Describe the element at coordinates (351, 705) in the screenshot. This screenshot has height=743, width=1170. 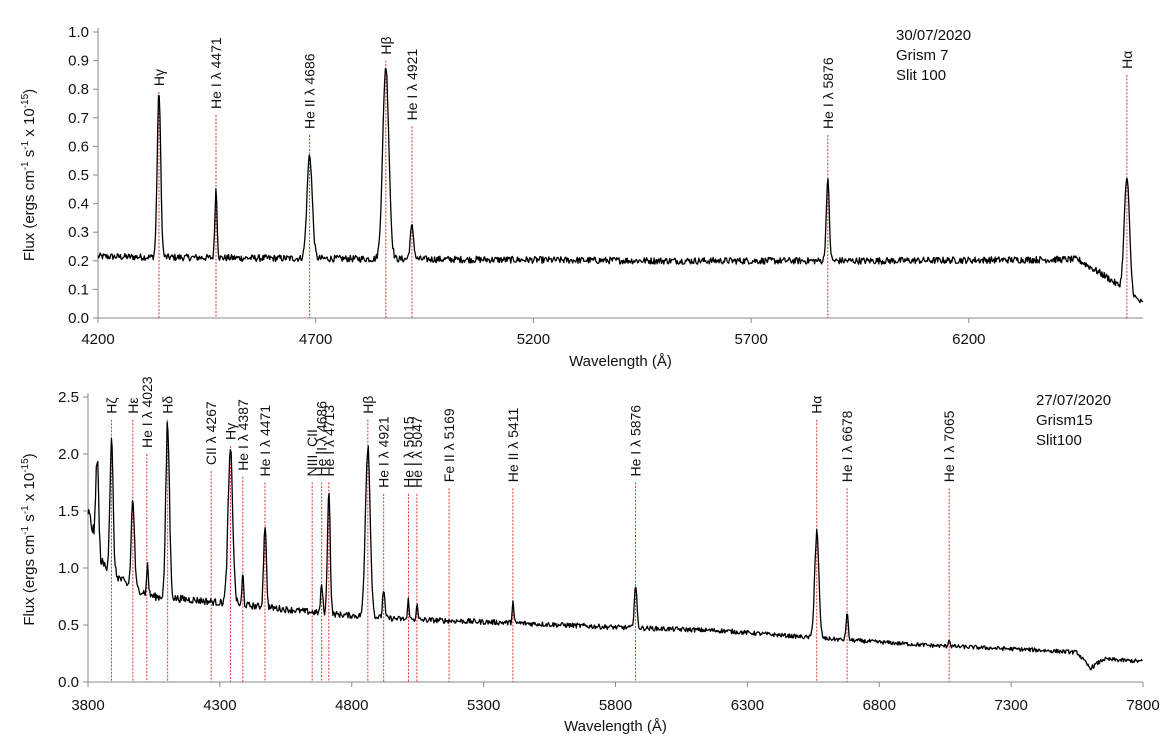
I see `x-tick-label: 4800` at that location.